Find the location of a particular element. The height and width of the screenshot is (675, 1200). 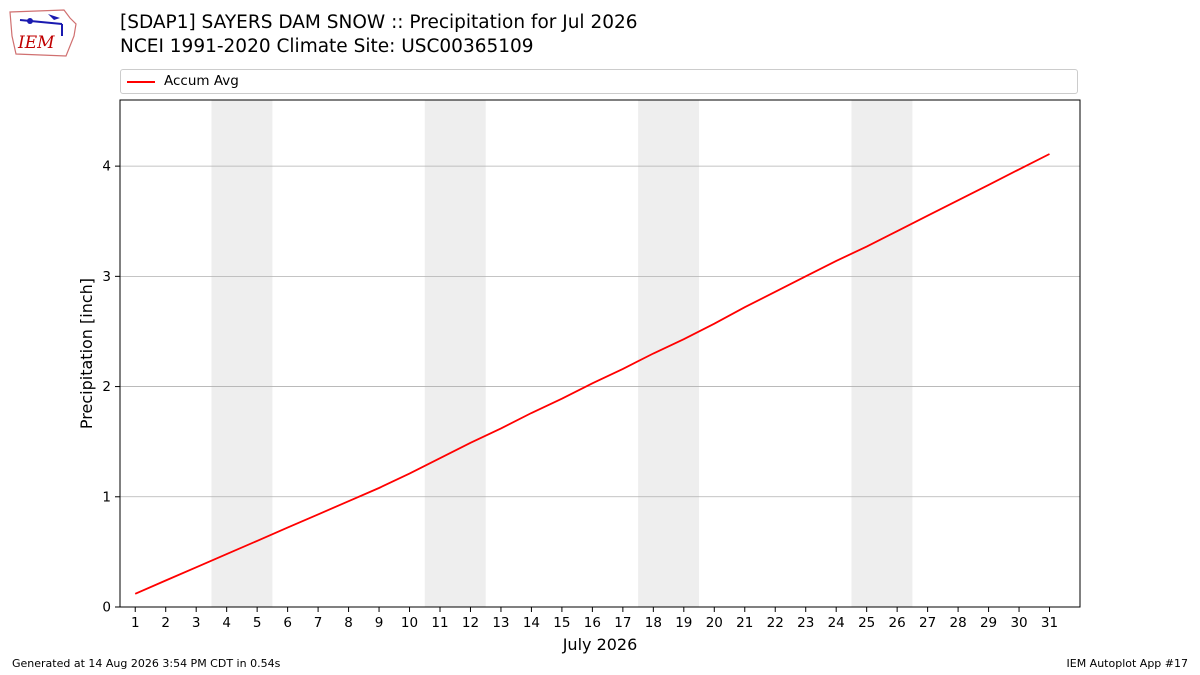

x-tick-label: 27 is located at coordinates (927, 623).